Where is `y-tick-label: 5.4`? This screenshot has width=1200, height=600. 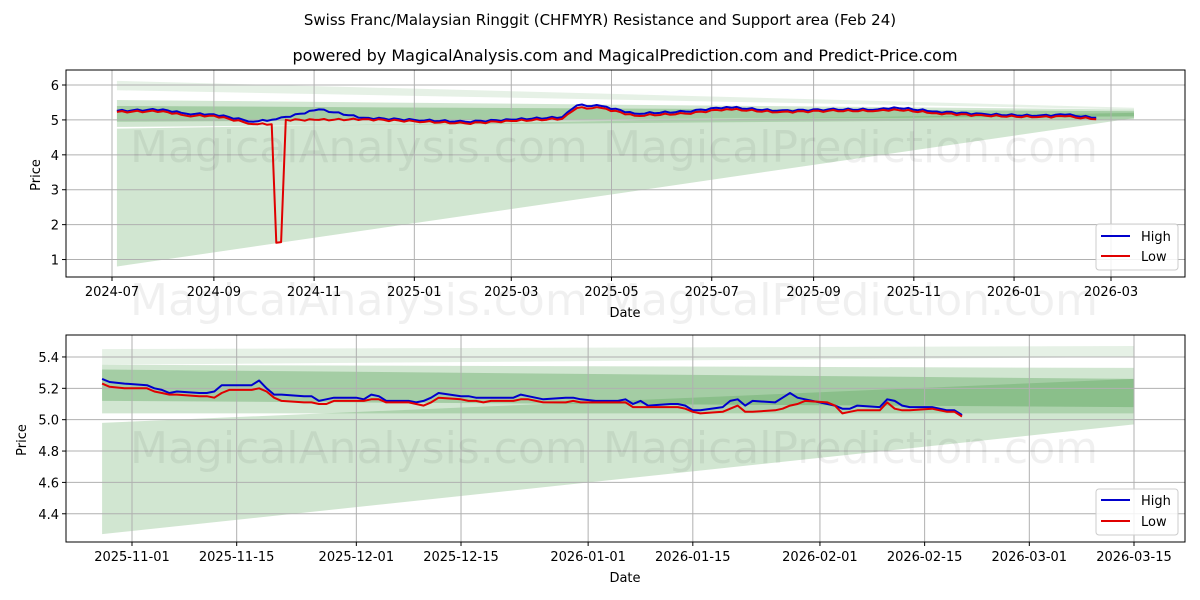
y-tick-label: 5.4 is located at coordinates (48, 358).